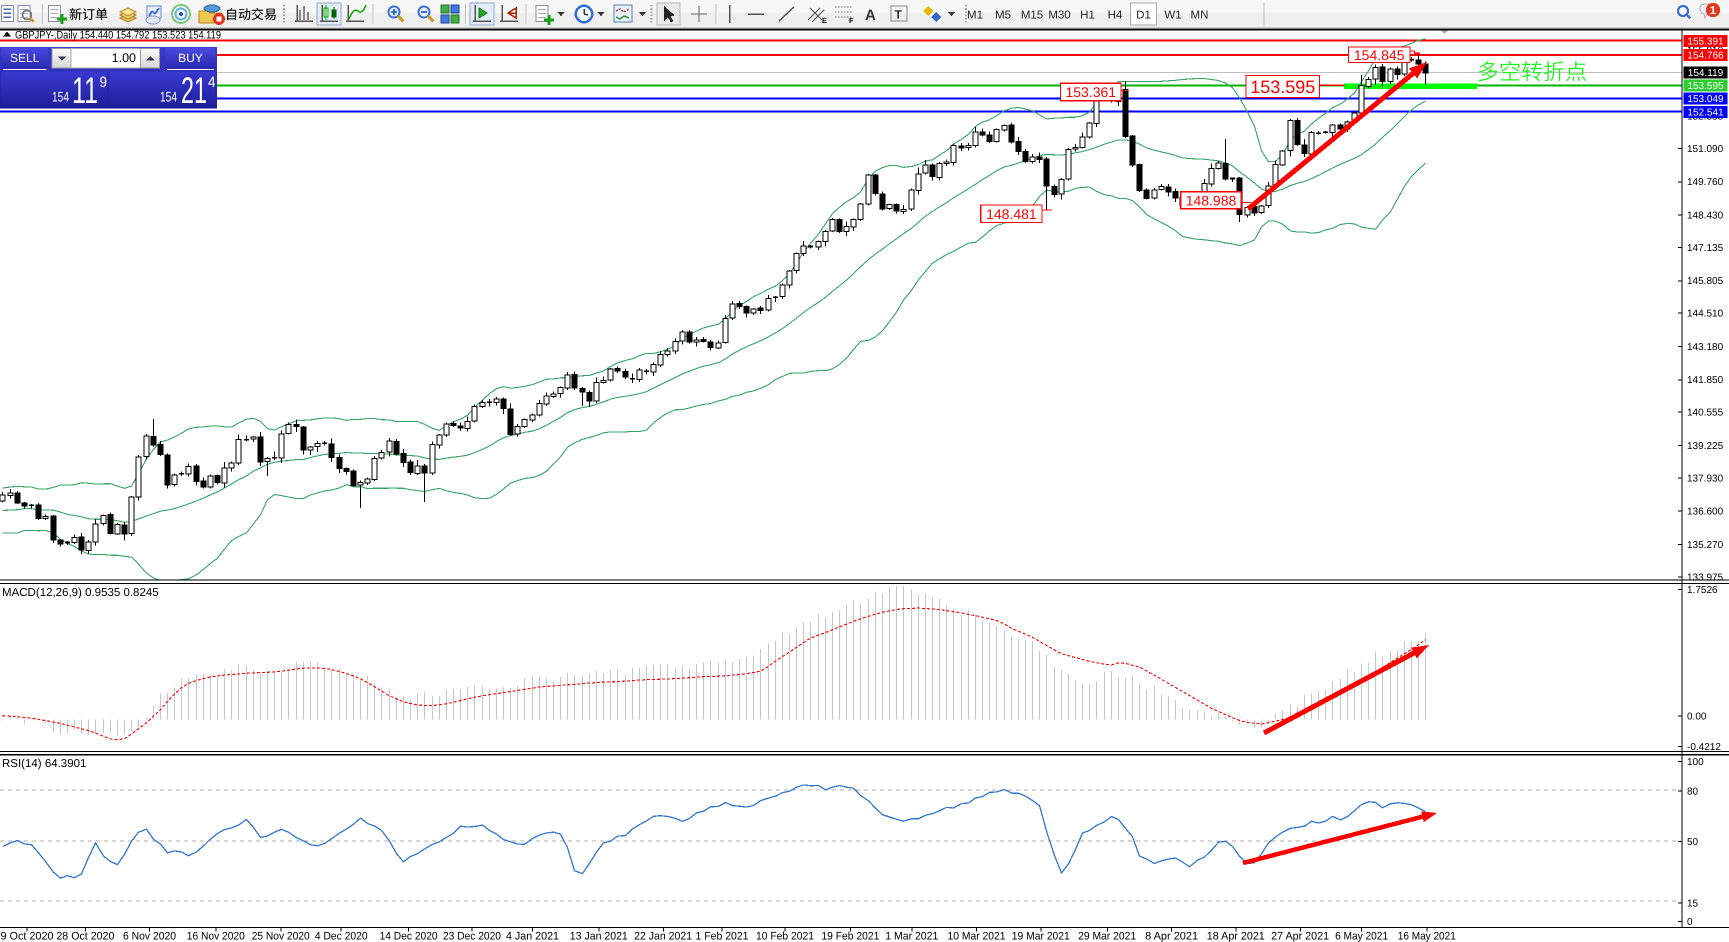 The image size is (1729, 942). What do you see at coordinates (44, 764) in the screenshot?
I see `svg-text: RSI(14) 64.3901` at bounding box center [44, 764].